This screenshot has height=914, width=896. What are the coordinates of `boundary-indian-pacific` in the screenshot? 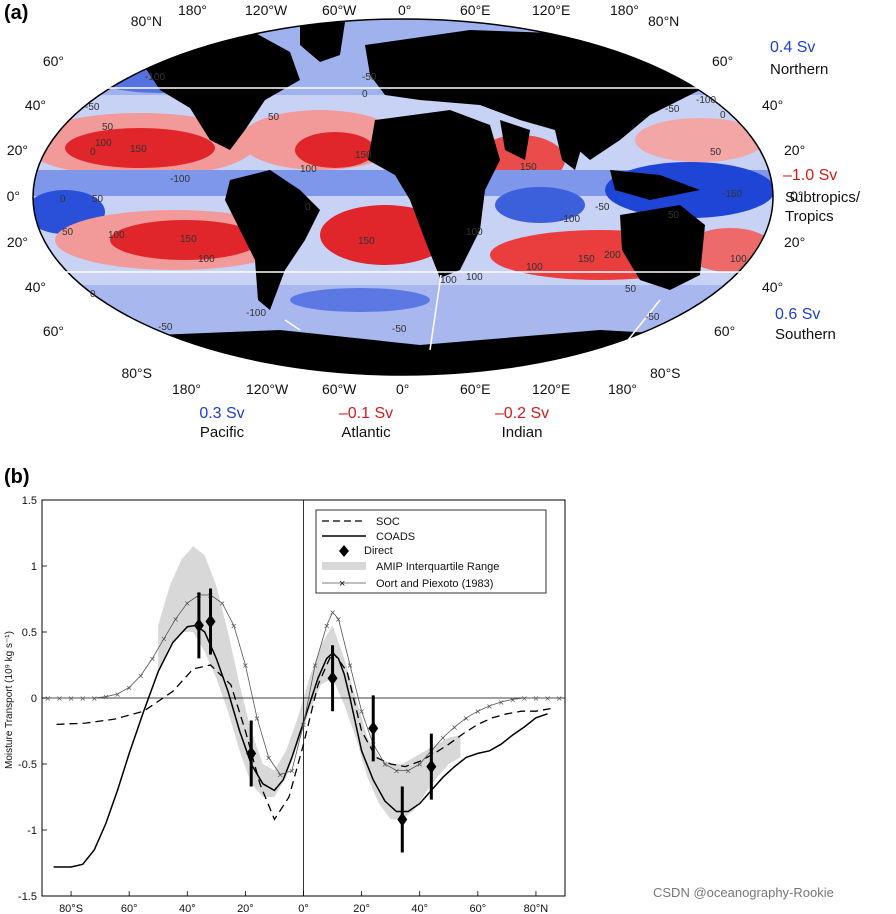 It's located at (640, 325).